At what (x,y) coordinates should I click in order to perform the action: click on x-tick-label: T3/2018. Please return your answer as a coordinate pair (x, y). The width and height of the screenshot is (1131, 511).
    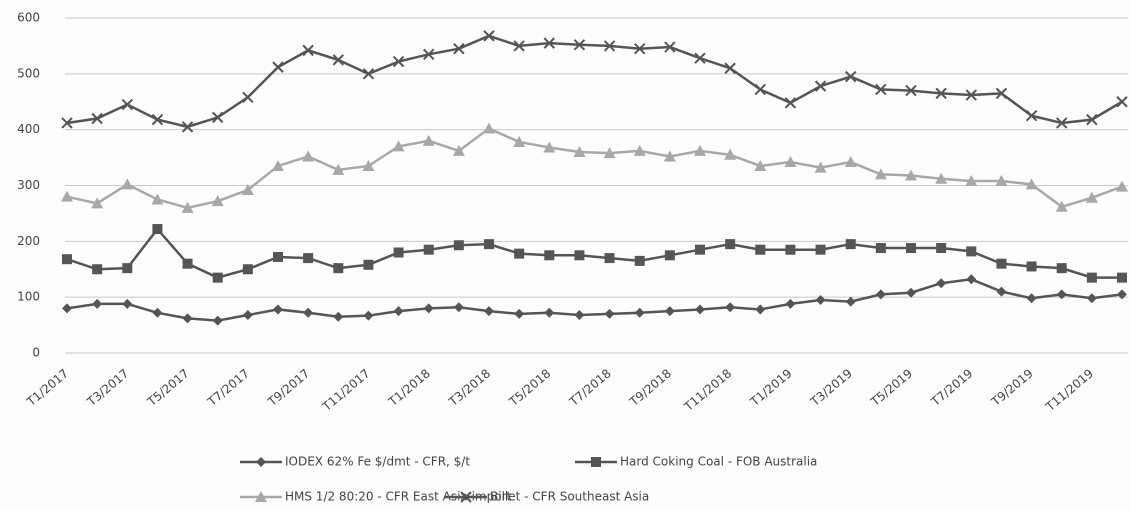
    Looking at the image, I should click on (469, 387).